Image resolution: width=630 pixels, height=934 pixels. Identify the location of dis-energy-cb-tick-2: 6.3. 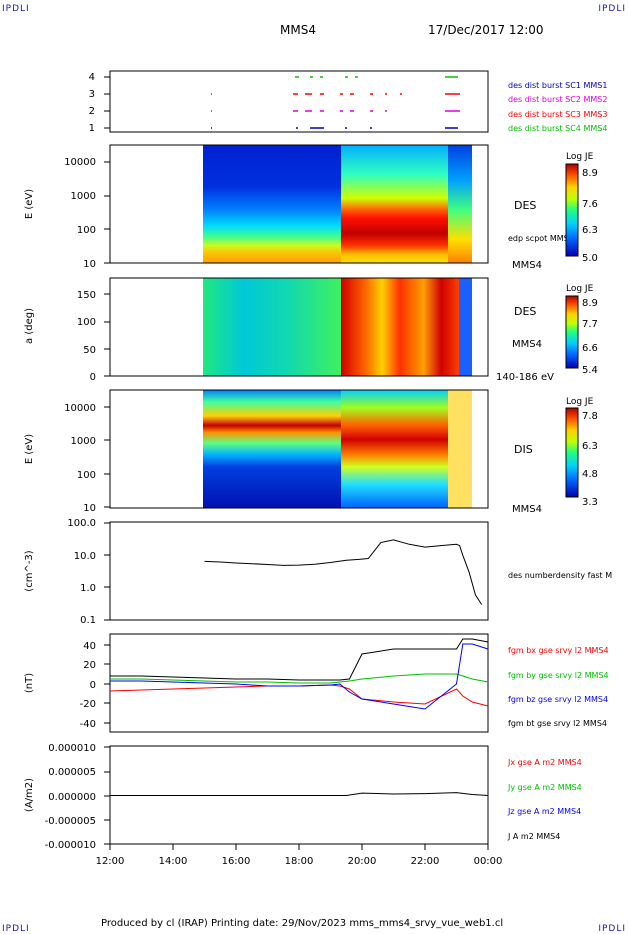
(590, 446).